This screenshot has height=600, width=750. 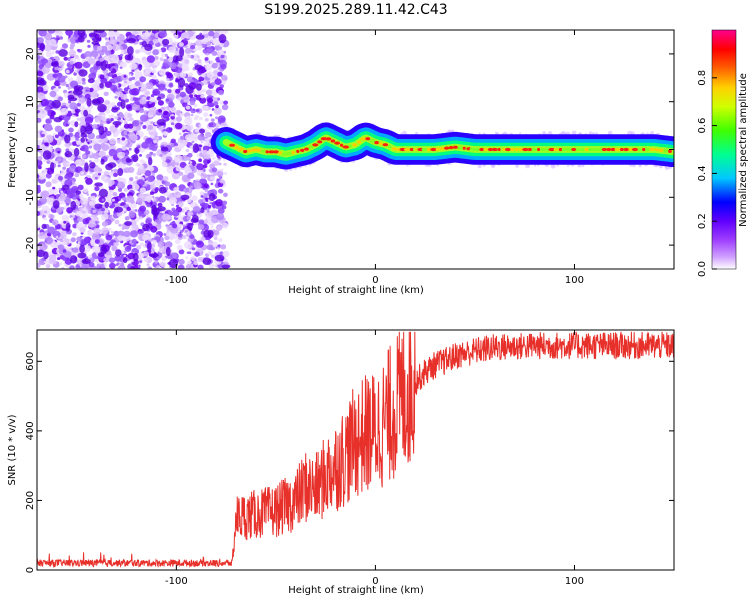 I want to click on snr-x-label: Height of straight line (km), so click(x=356, y=590).